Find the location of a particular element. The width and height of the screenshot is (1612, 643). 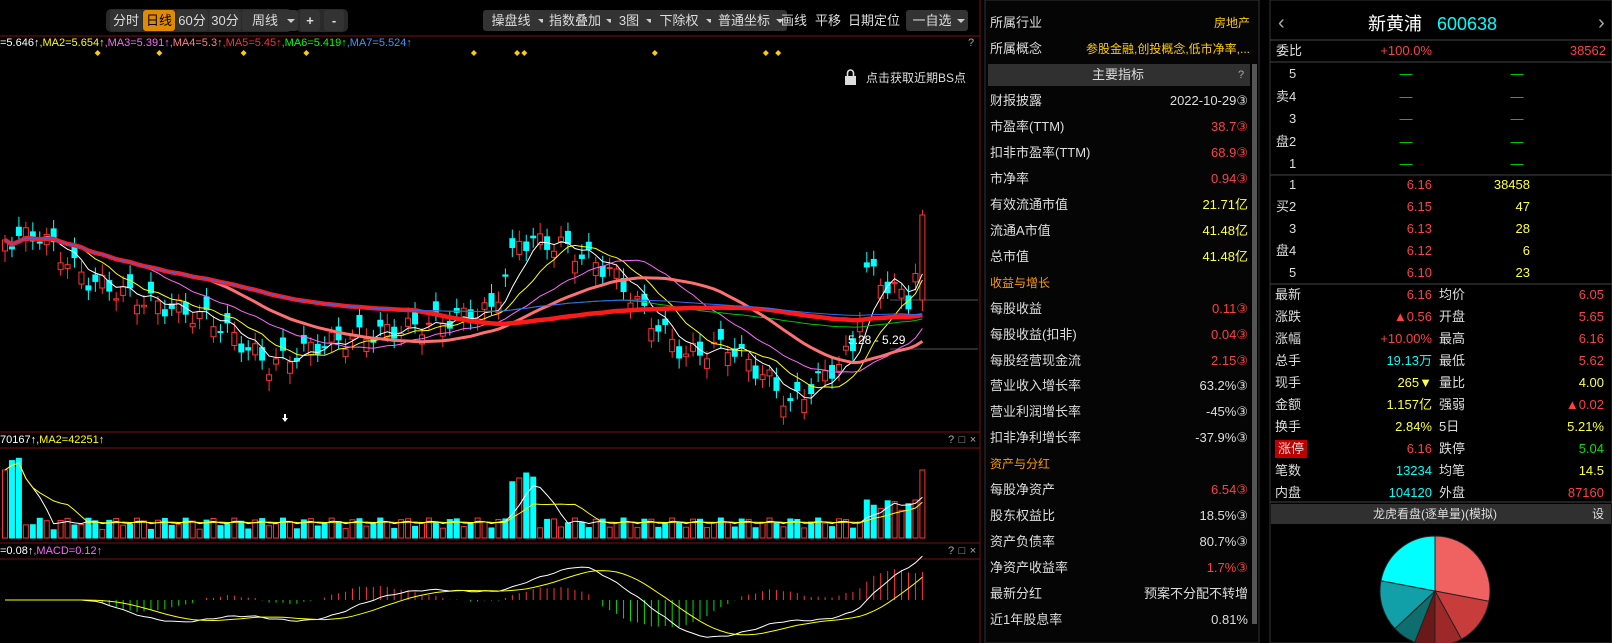

f10-value: 38.7③ is located at coordinates (1229, 126).